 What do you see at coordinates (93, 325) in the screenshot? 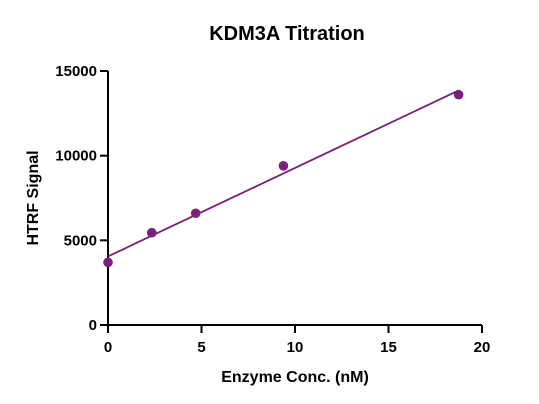
I see `y-tick-label: 0` at bounding box center [93, 325].